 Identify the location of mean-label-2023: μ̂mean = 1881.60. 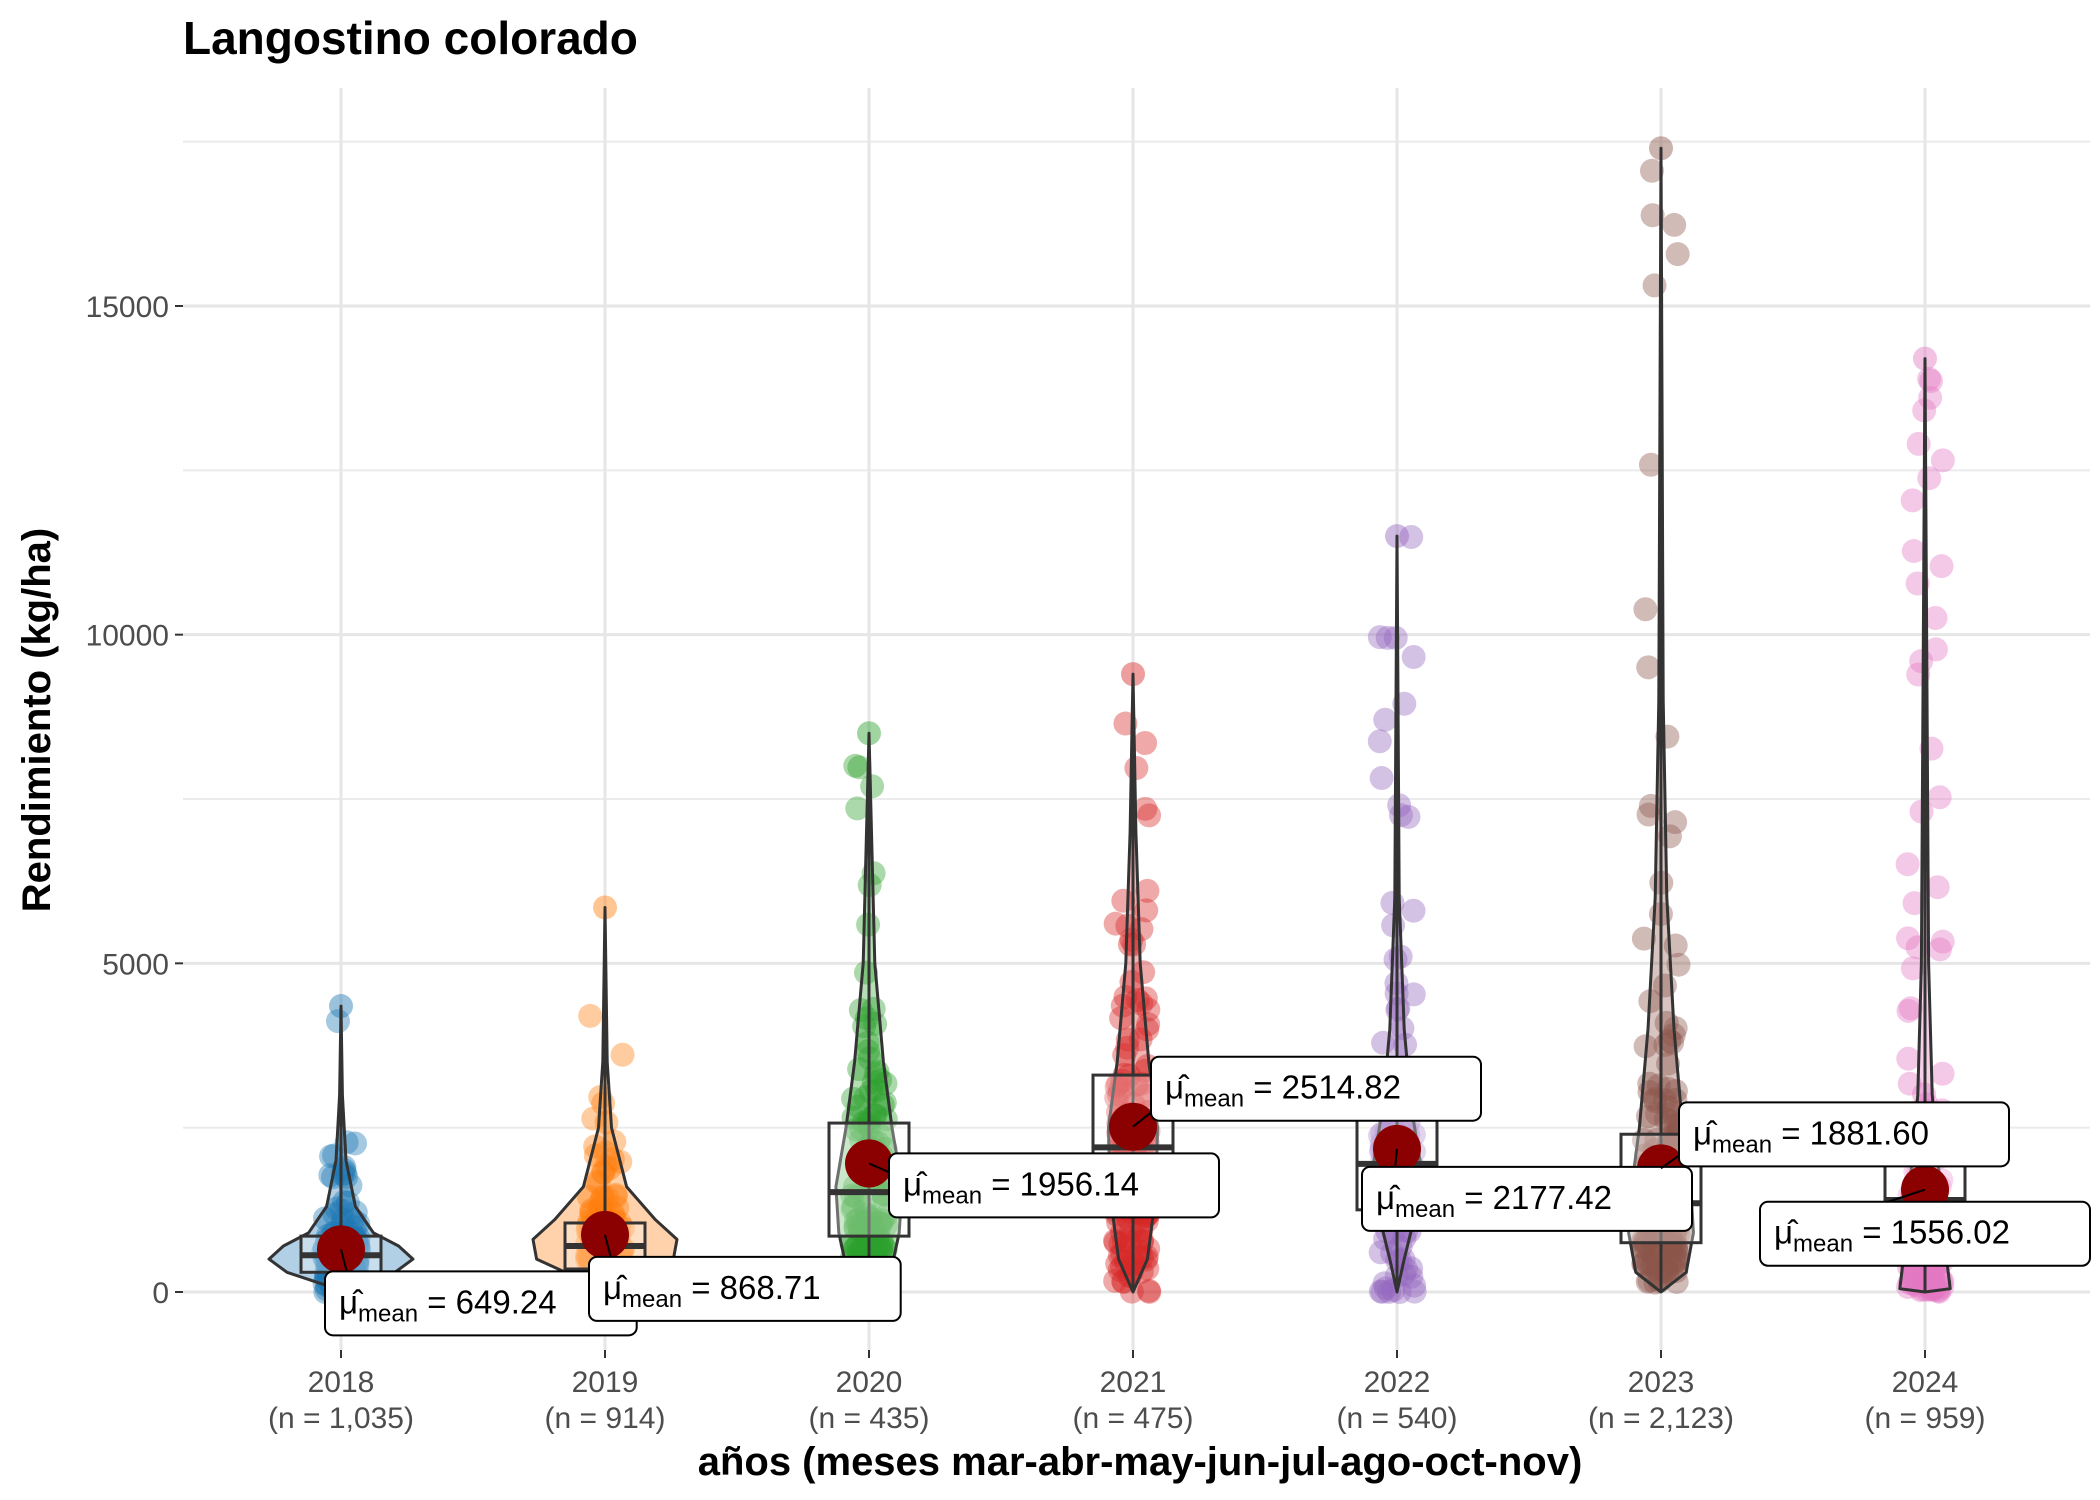
(1835, 1135).